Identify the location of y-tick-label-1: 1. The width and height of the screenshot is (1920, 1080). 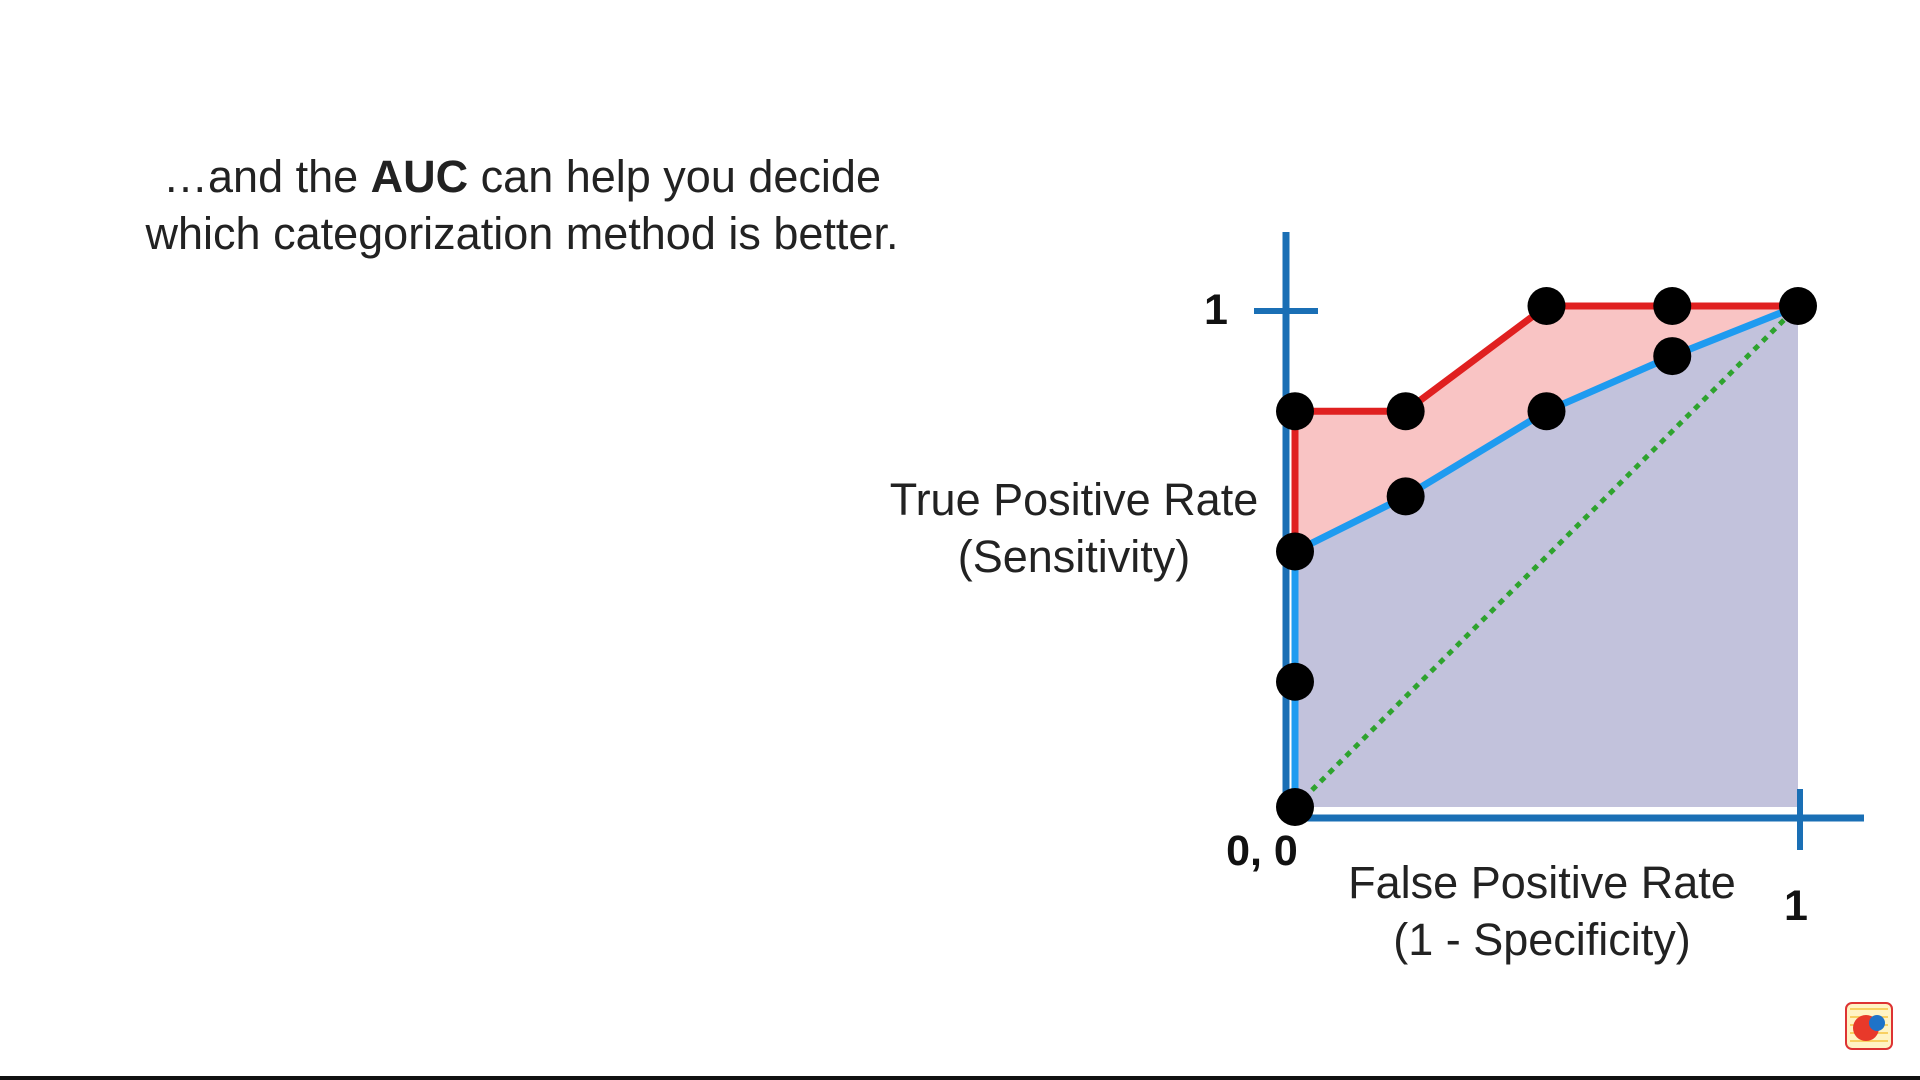
(1216, 310).